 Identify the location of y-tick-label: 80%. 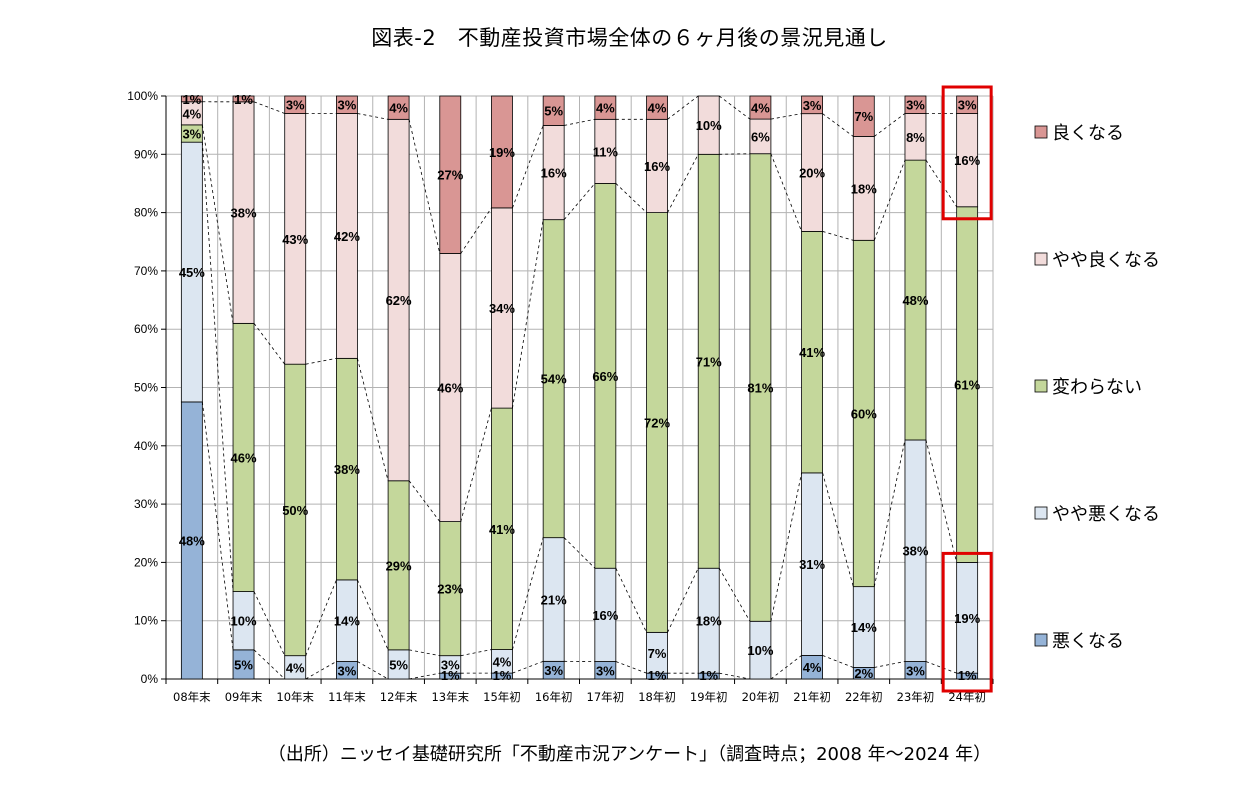
(146, 213).